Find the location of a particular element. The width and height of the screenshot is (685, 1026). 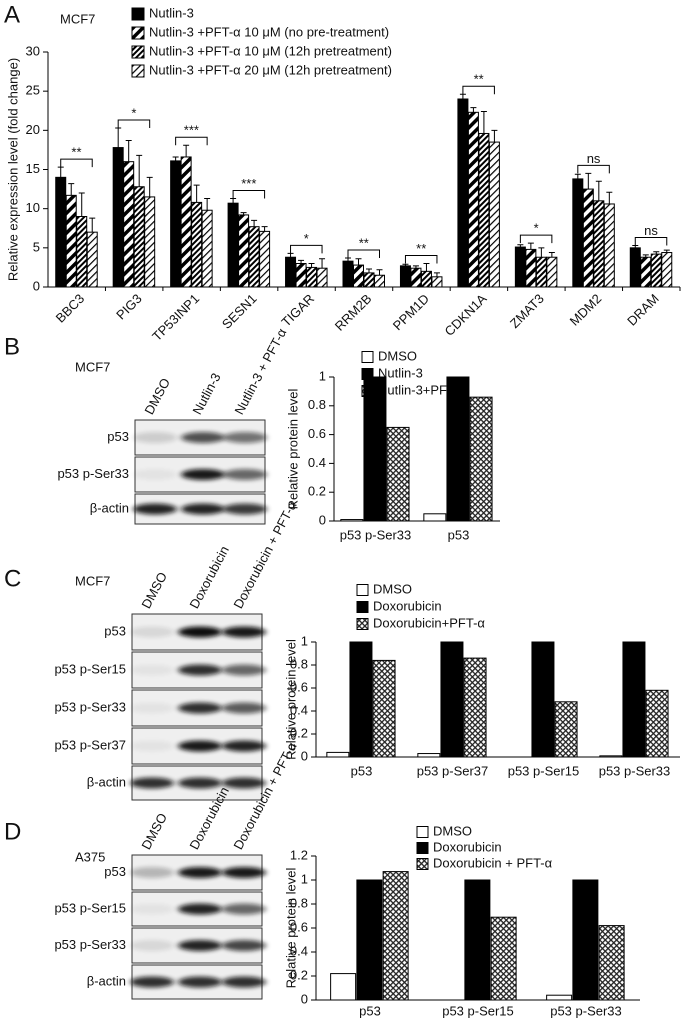

y-tick-label: 0 is located at coordinates (322, 519).